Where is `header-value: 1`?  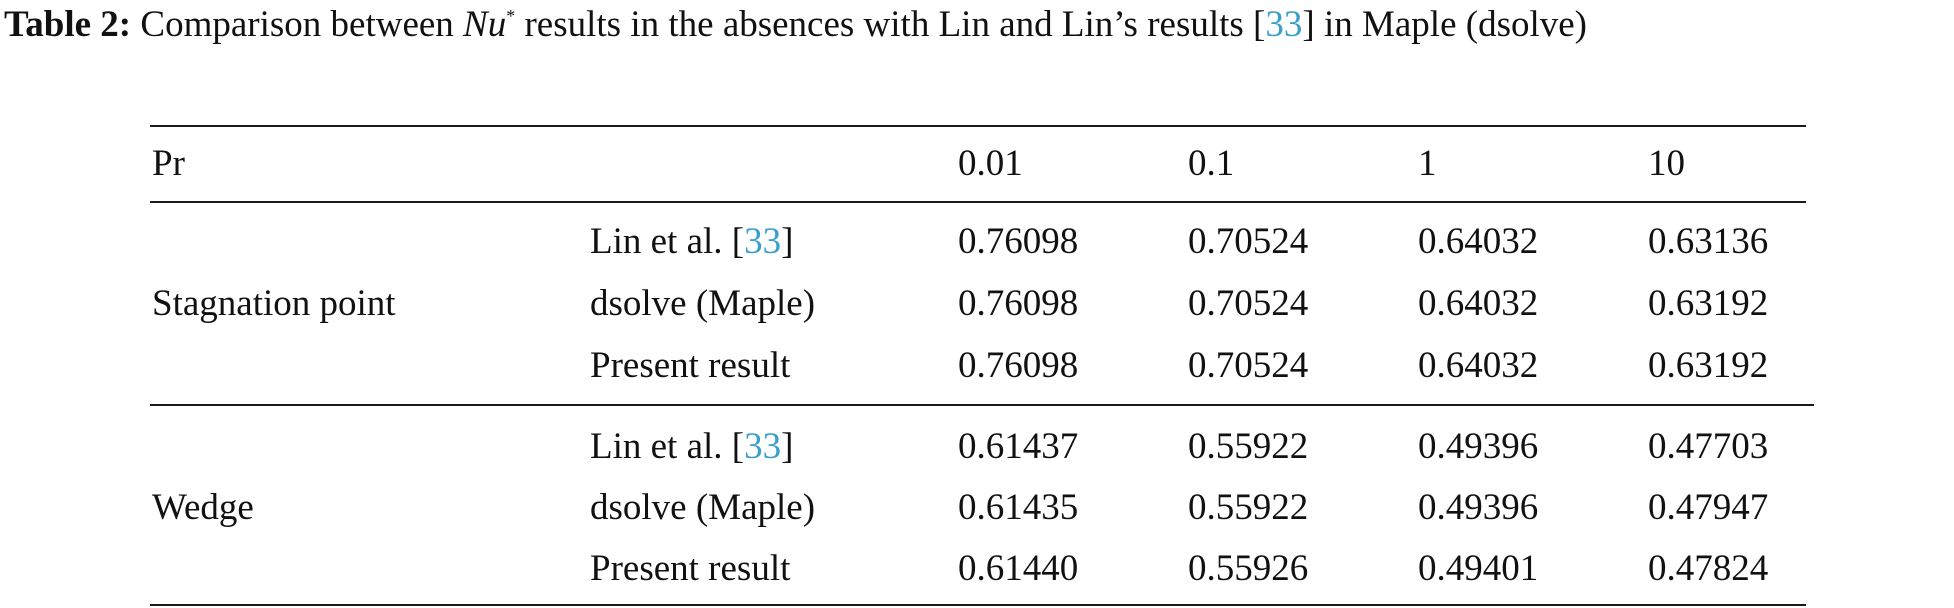
header-value: 1 is located at coordinates (1427, 163).